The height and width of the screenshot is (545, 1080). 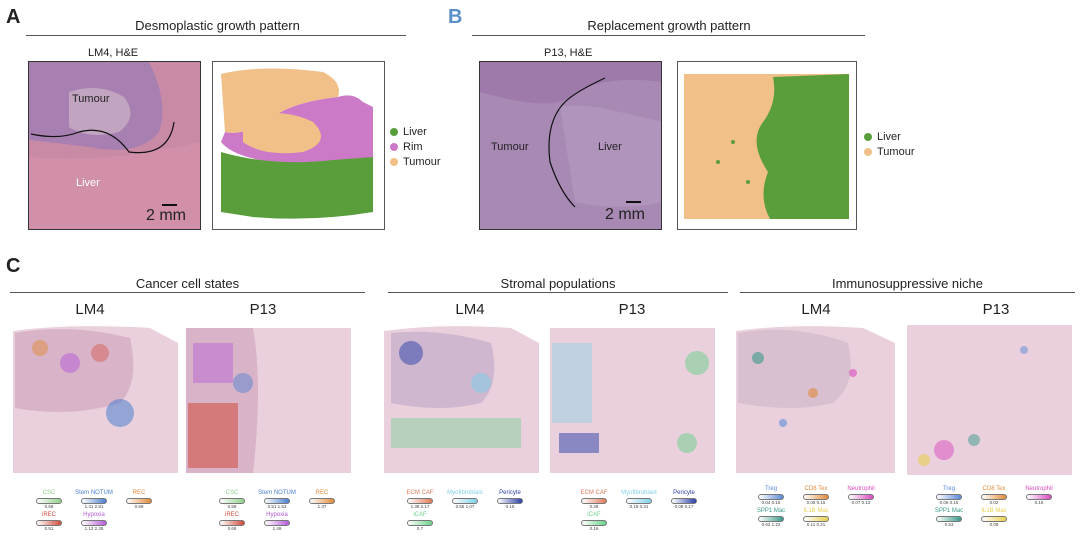 What do you see at coordinates (217, 25) in the screenshot?
I see `panel-a-title: Desmoplastic growth pattern` at bounding box center [217, 25].